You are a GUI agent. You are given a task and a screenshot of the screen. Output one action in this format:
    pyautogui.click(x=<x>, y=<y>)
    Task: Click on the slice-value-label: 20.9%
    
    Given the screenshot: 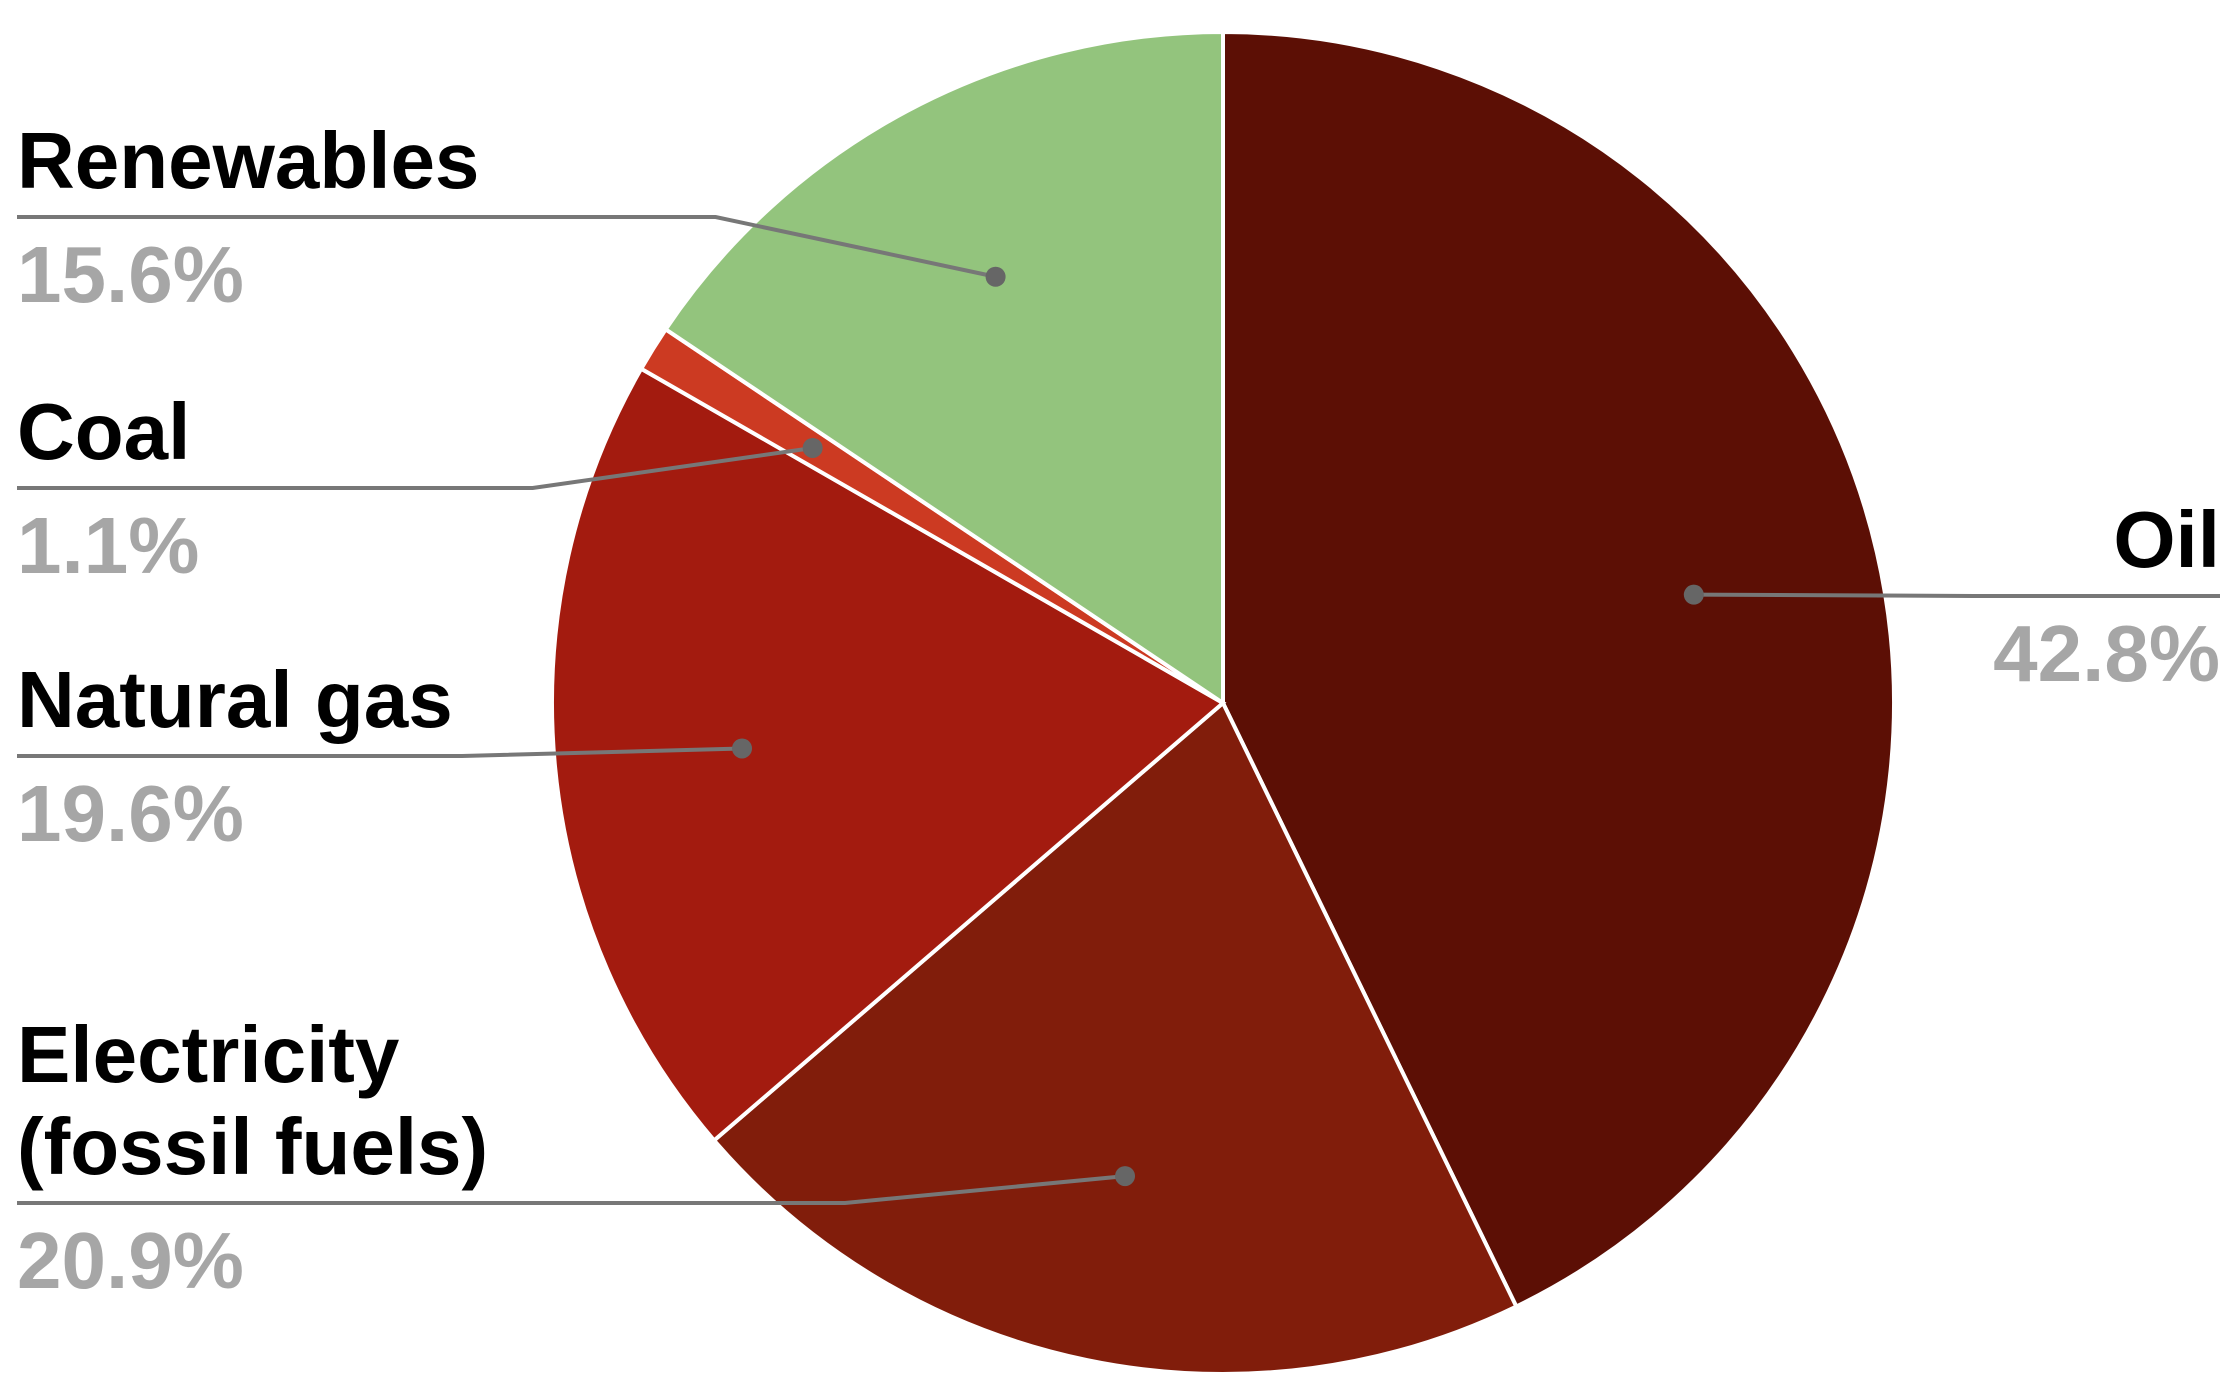 What is the action you would take?
    pyautogui.click(x=130, y=1260)
    